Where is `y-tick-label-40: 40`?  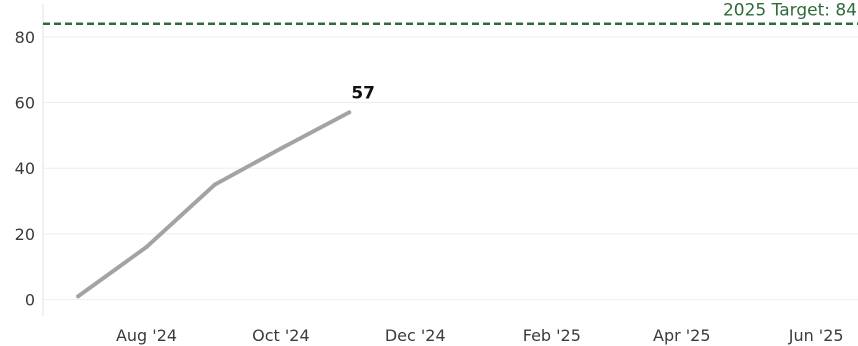 y-tick-label-40: 40 is located at coordinates (25, 168).